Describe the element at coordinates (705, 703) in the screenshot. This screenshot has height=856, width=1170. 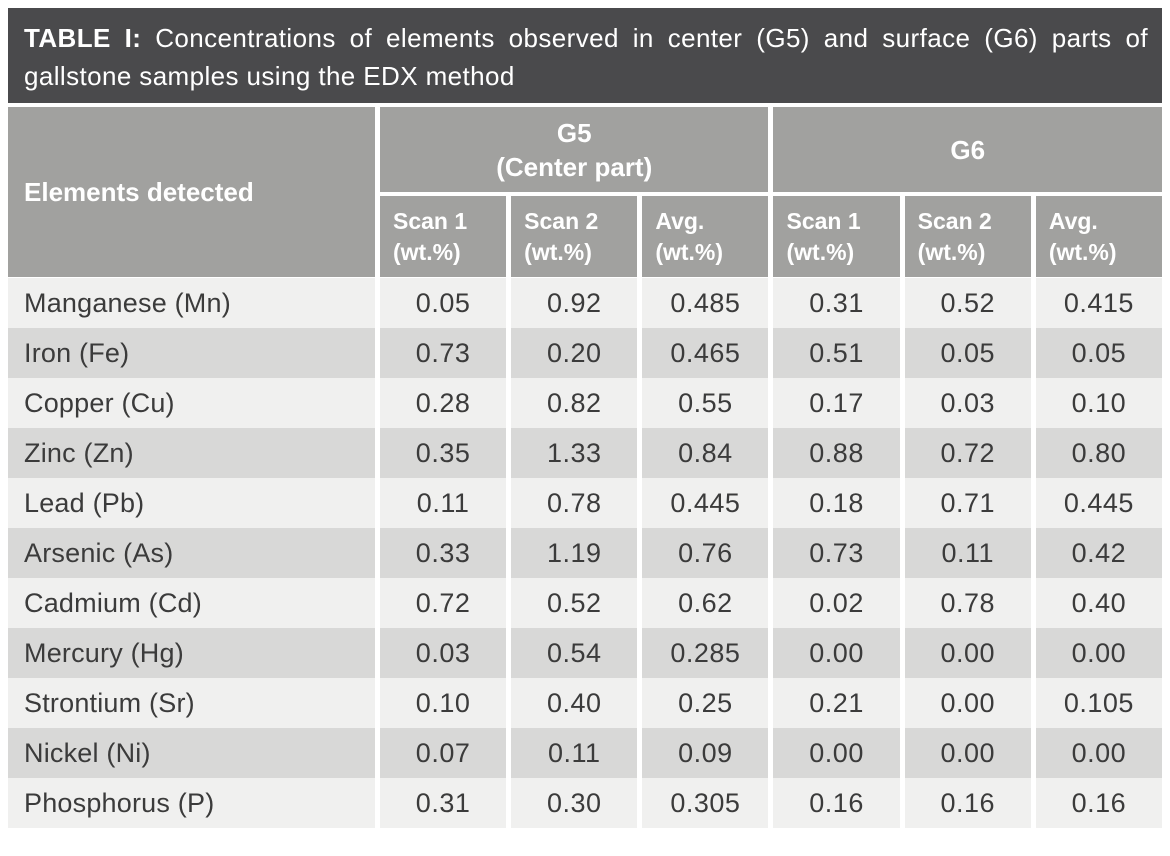
I see `value-cell: 0.25` at that location.